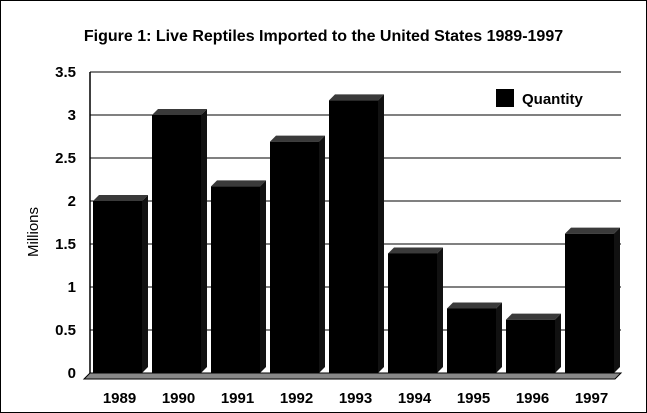  I want to click on chart-floor, so click(352, 376).